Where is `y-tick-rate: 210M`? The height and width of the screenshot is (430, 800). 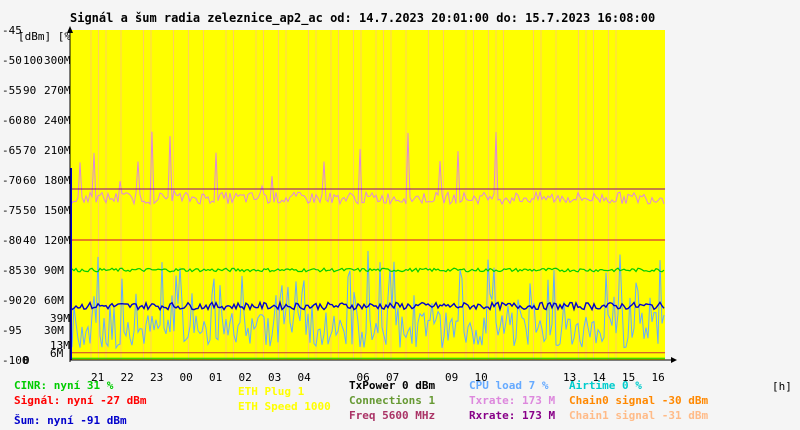 y-tick-rate: 210M is located at coordinates (57, 150).